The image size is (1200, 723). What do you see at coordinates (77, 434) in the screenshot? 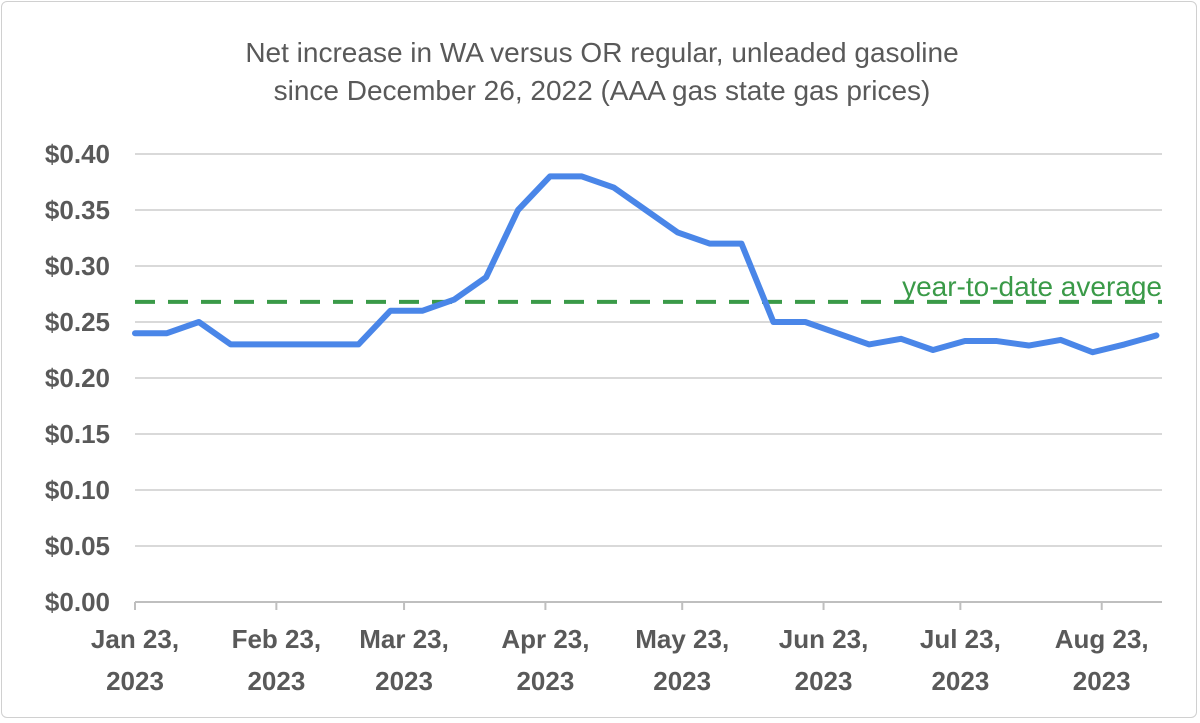
I see `y-tick-label: $0.15` at bounding box center [77, 434].